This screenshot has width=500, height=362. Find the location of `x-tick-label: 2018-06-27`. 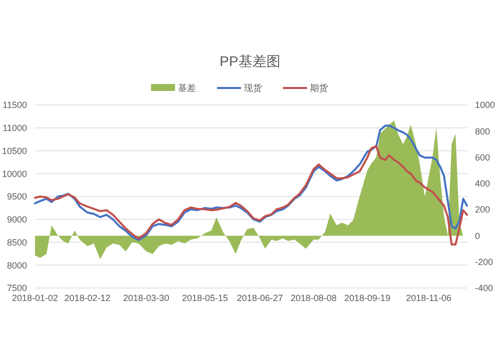

x-tick-label: 2018-06-27 is located at coordinates (259, 298).